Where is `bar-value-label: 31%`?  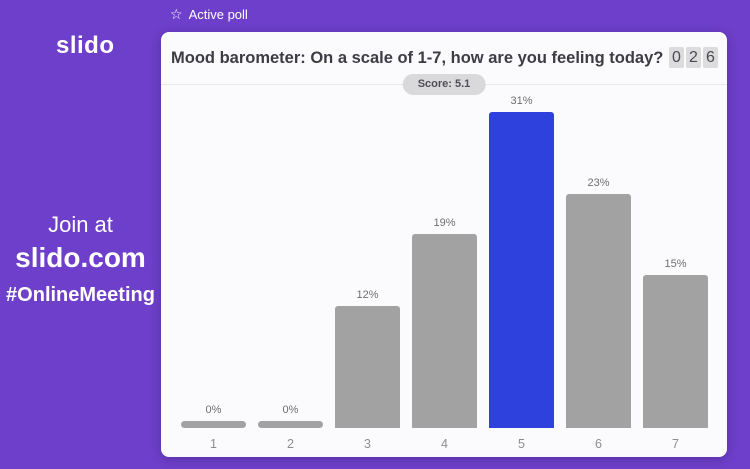
bar-value-label: 31% is located at coordinates (521, 101).